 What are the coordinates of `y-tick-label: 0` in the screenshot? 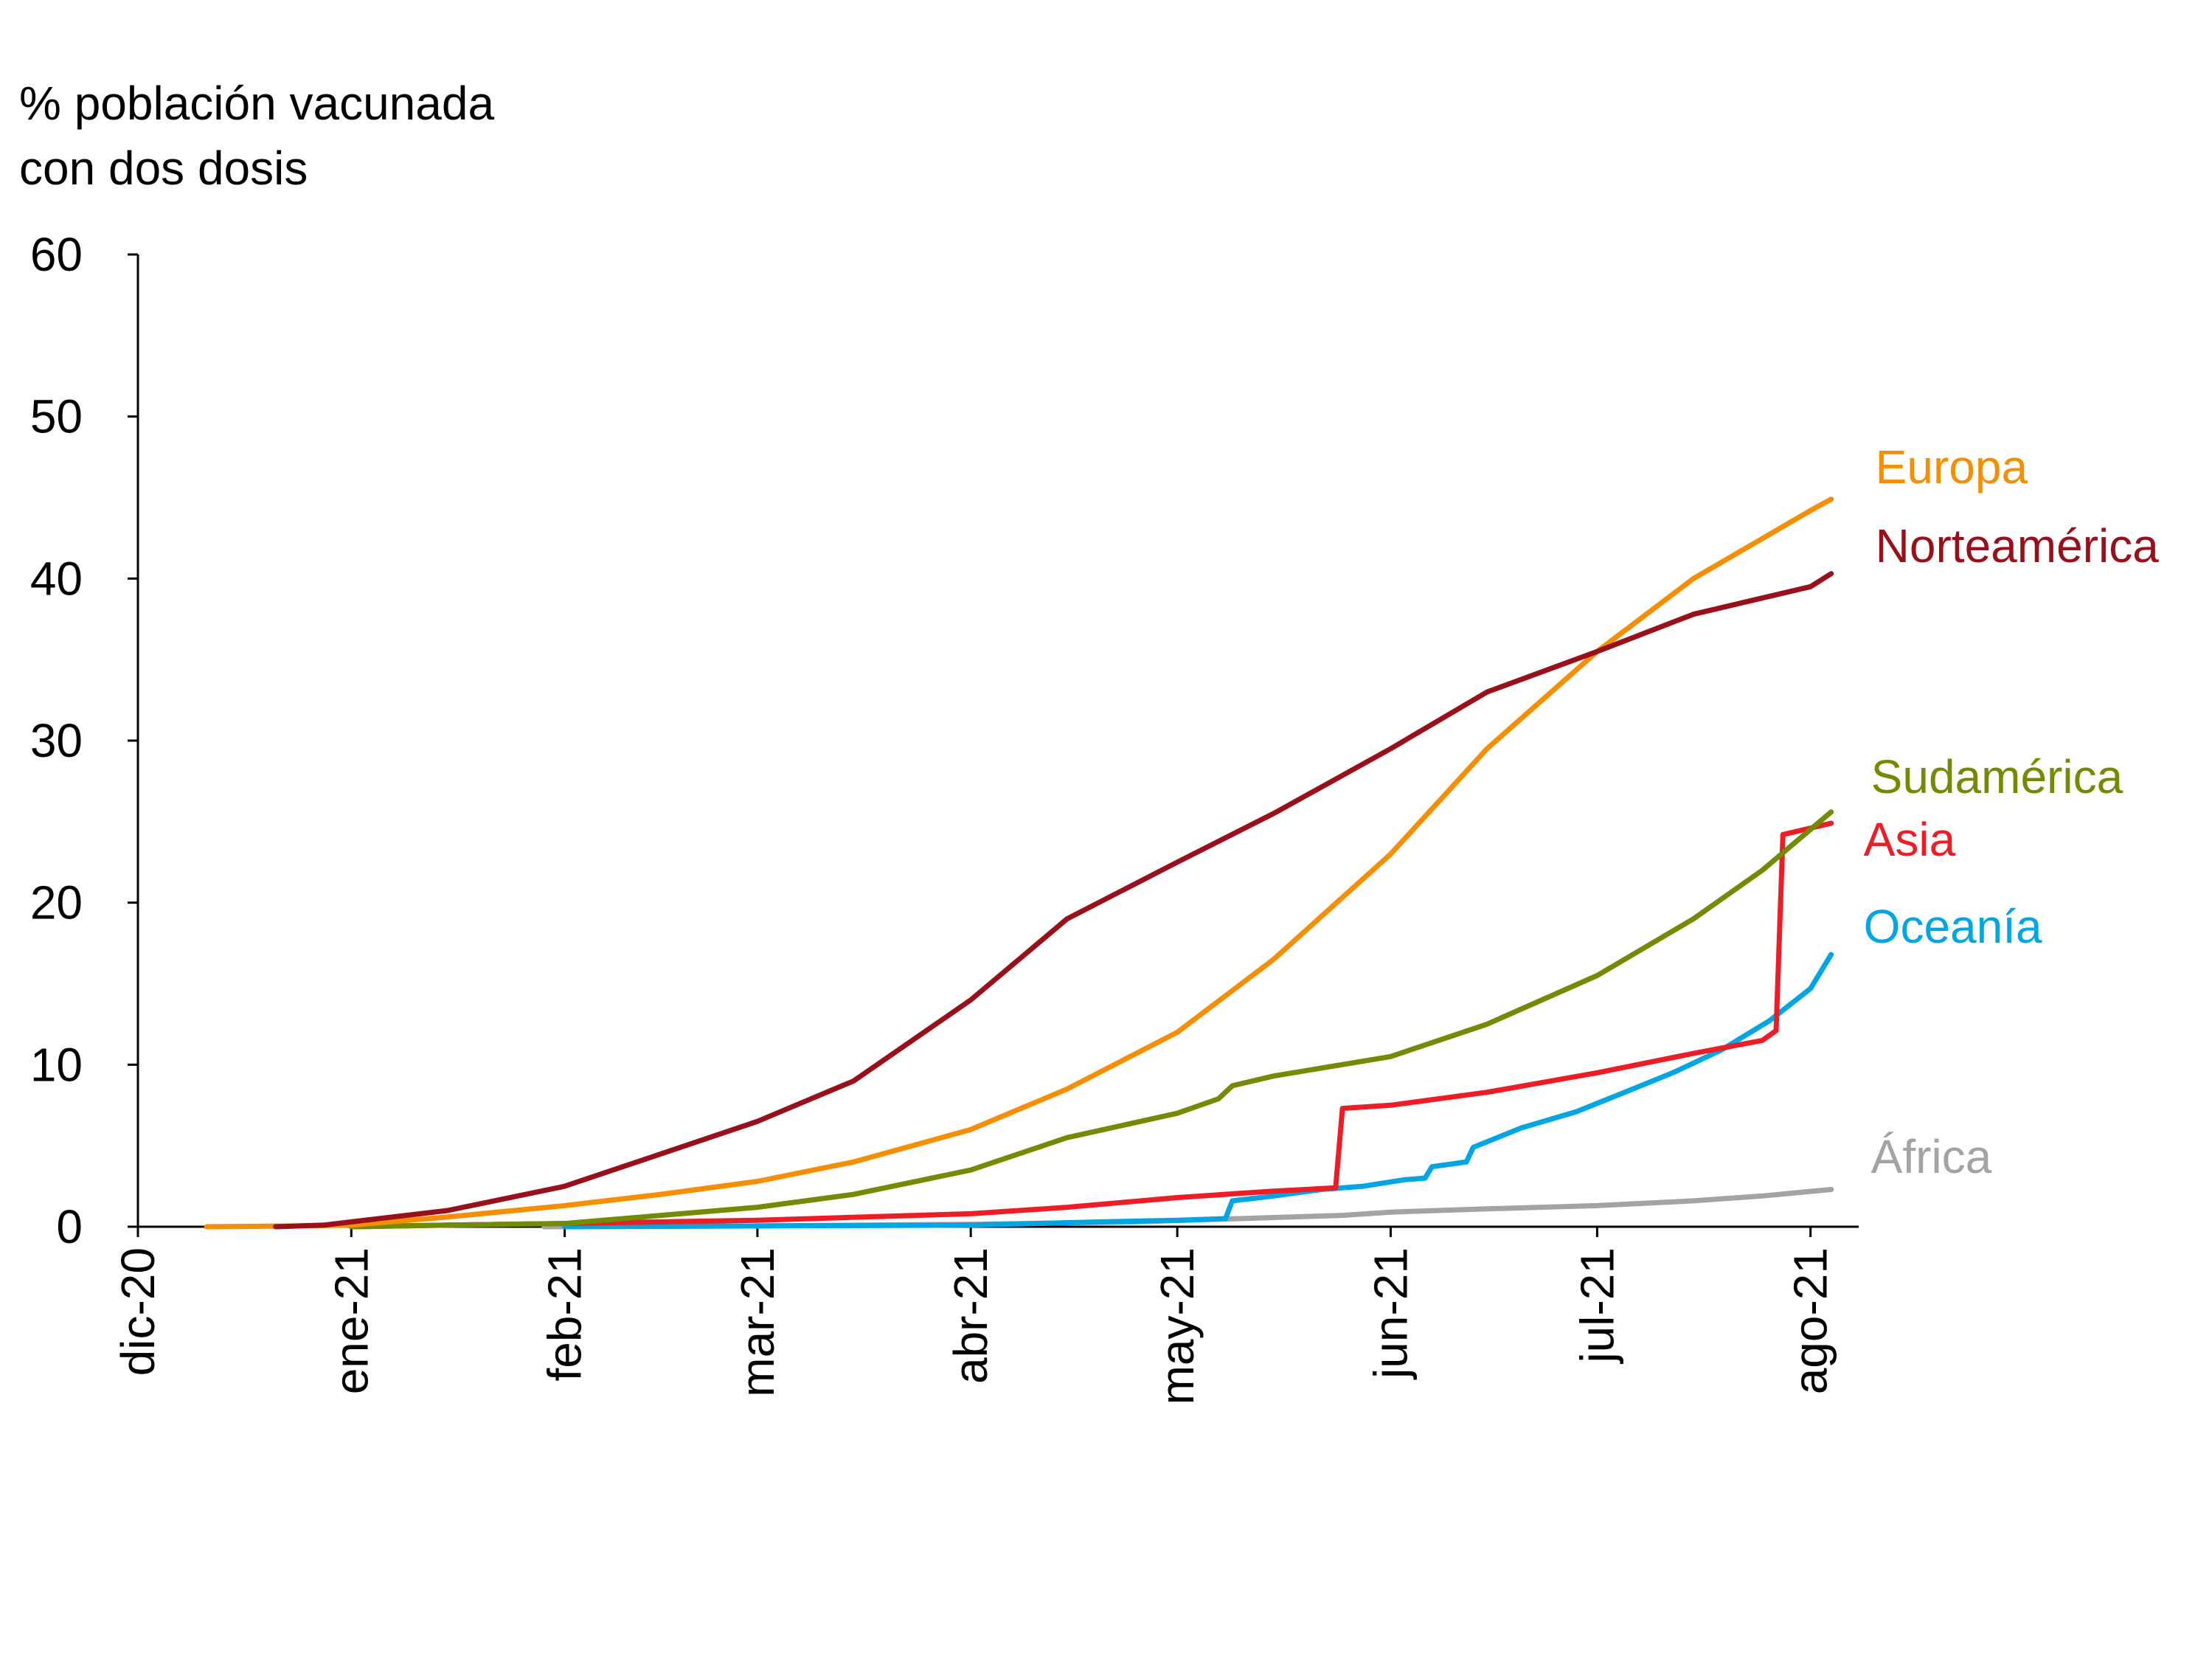 It's located at (70, 1226).